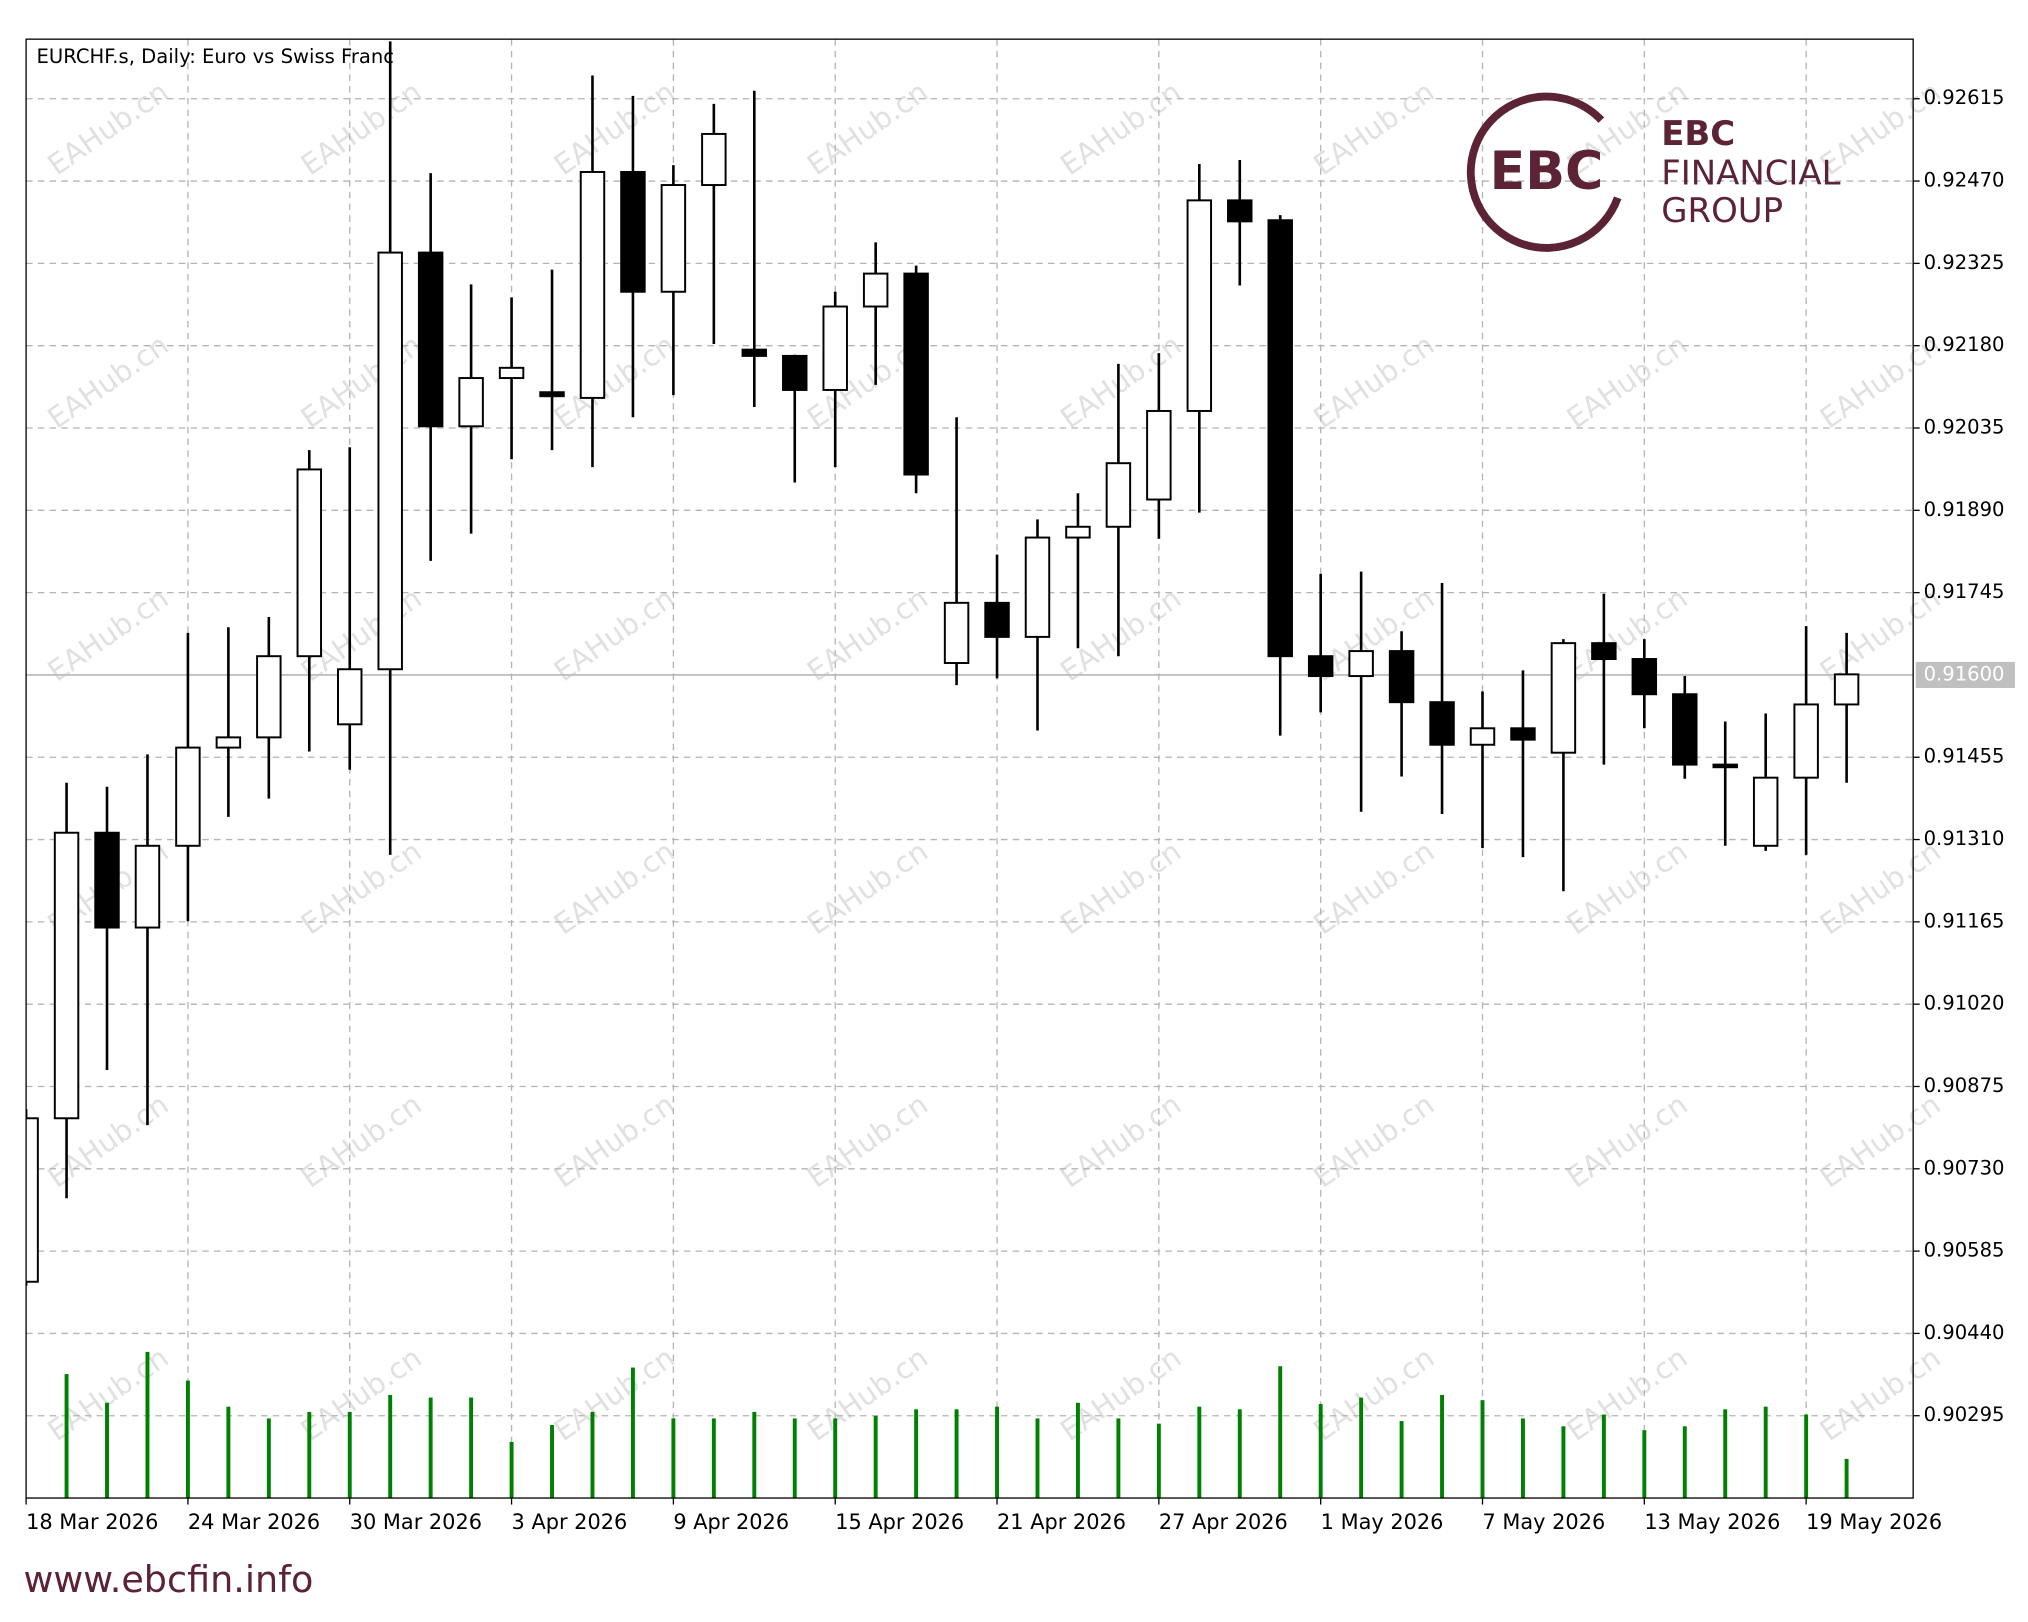 This screenshot has height=1622, width=2028. I want to click on x-tick-label: 24 Mar 2026, so click(254, 1522).